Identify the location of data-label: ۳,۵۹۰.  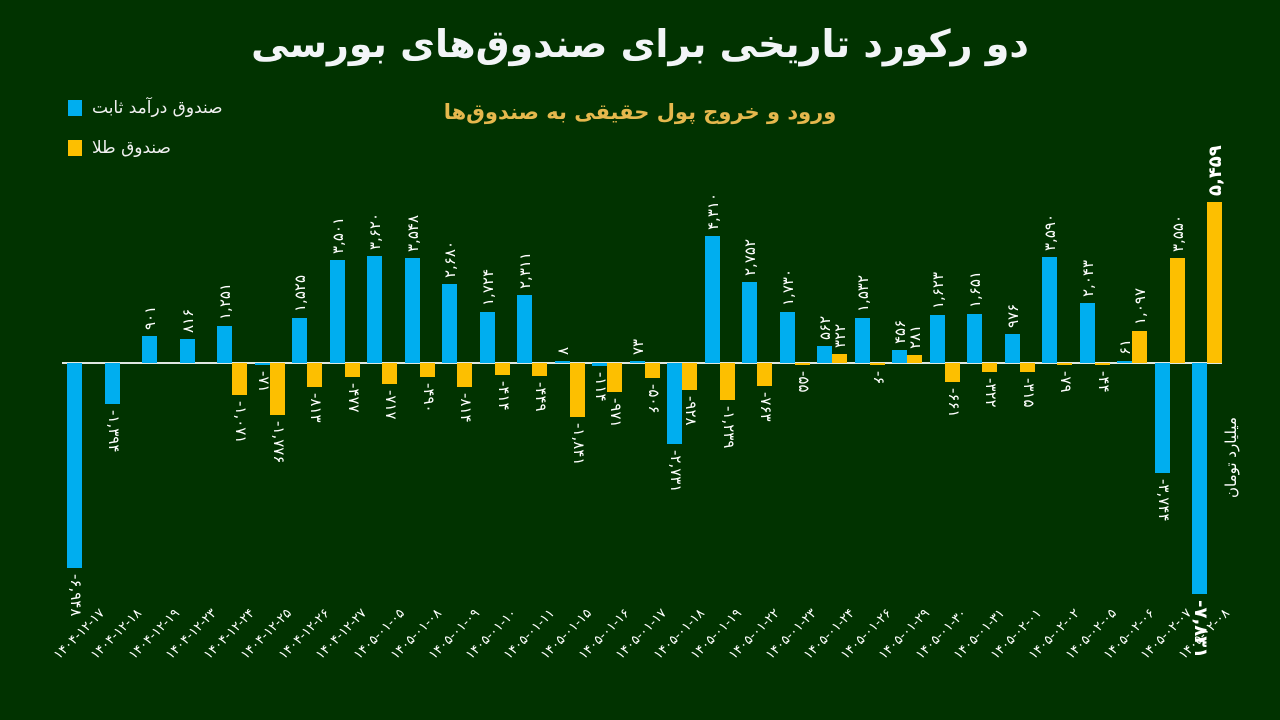
(1050, 233).